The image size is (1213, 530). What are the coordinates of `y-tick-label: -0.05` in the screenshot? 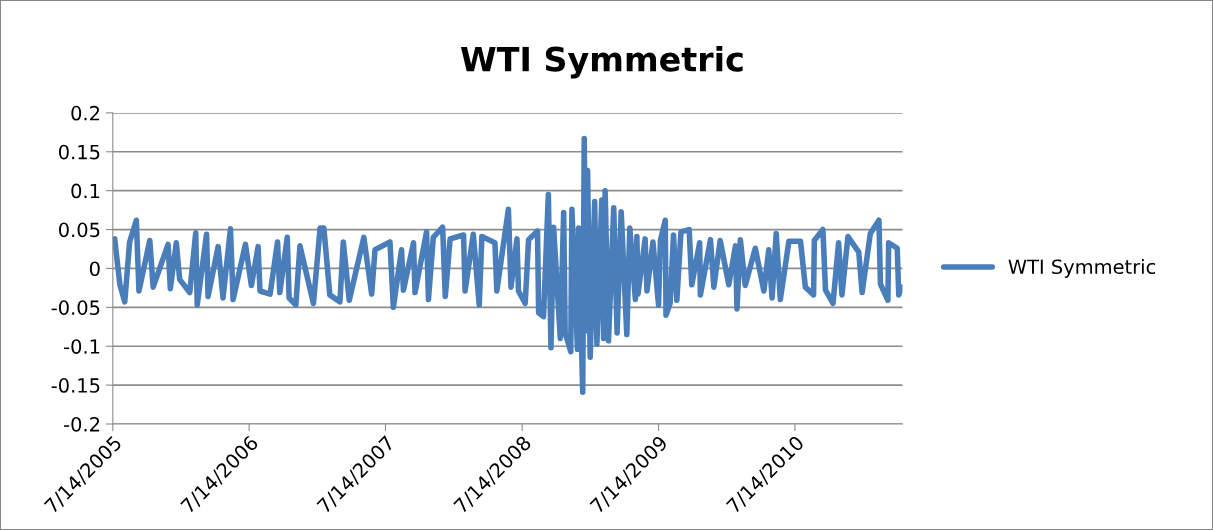 It's located at (75, 307).